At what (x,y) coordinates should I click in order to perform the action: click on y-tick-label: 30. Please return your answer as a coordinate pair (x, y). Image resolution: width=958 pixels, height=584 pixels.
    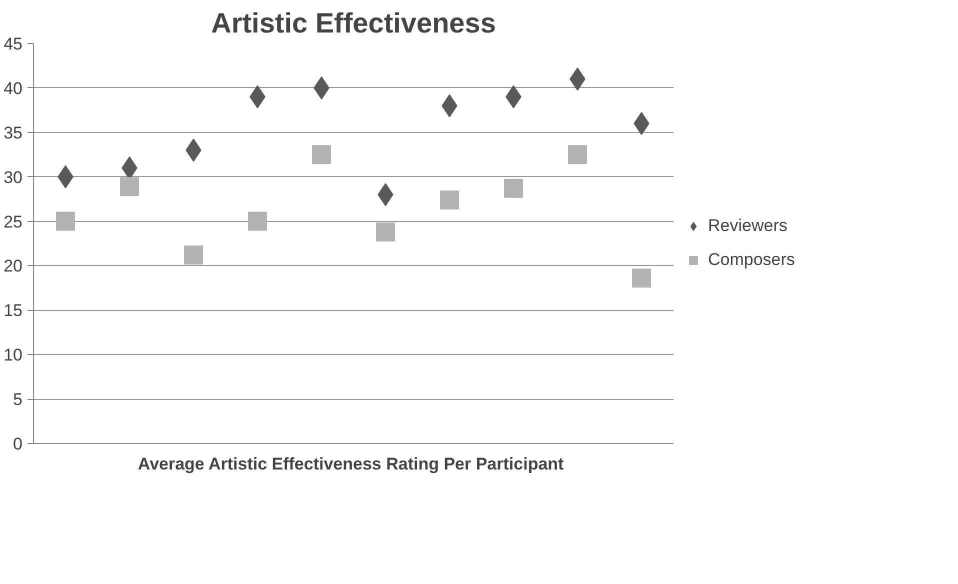
    Looking at the image, I should click on (13, 177).